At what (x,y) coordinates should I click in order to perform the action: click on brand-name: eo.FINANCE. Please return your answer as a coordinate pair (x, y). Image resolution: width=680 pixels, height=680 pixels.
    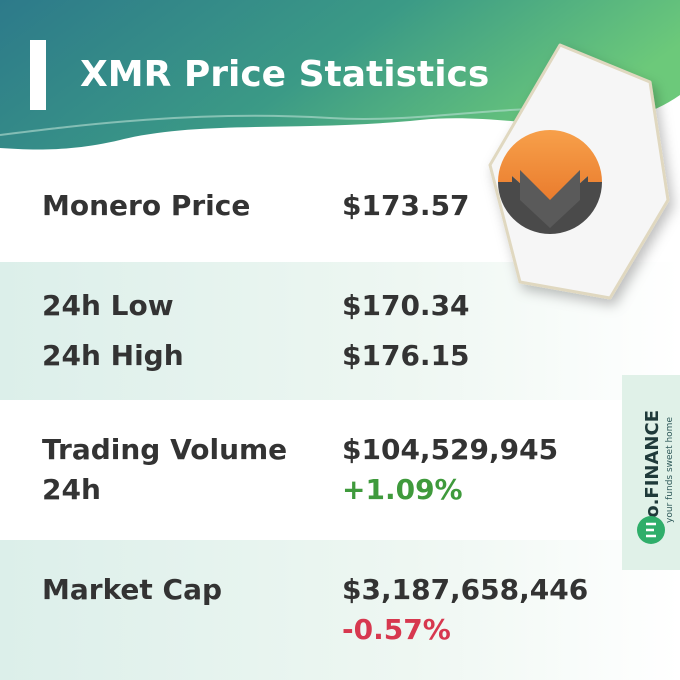
    Looking at the image, I should click on (652, 470).